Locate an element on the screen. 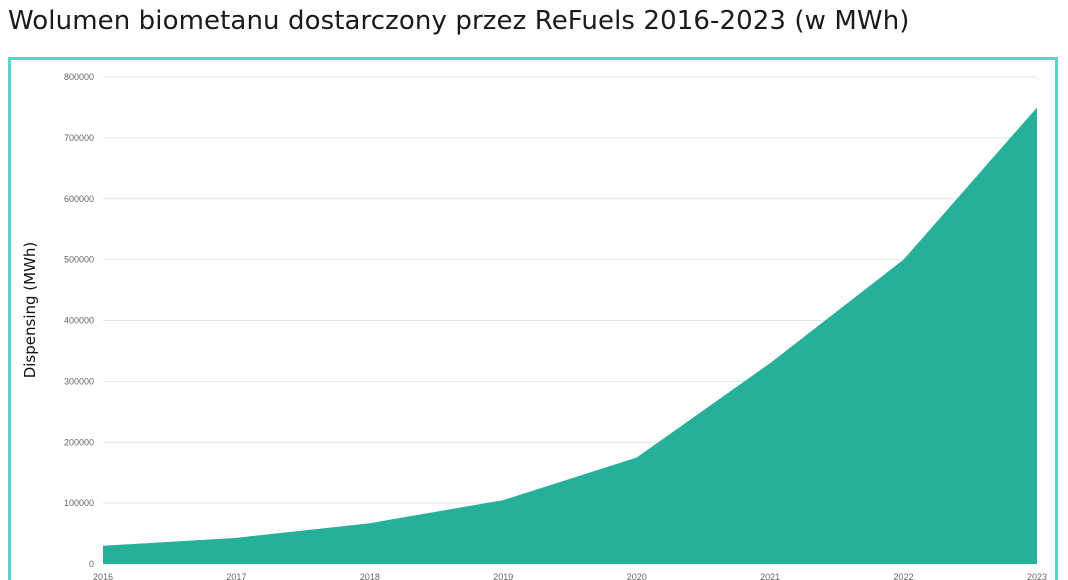 The width and height of the screenshot is (1068, 580). x-tick-label: 2018 is located at coordinates (370, 576).